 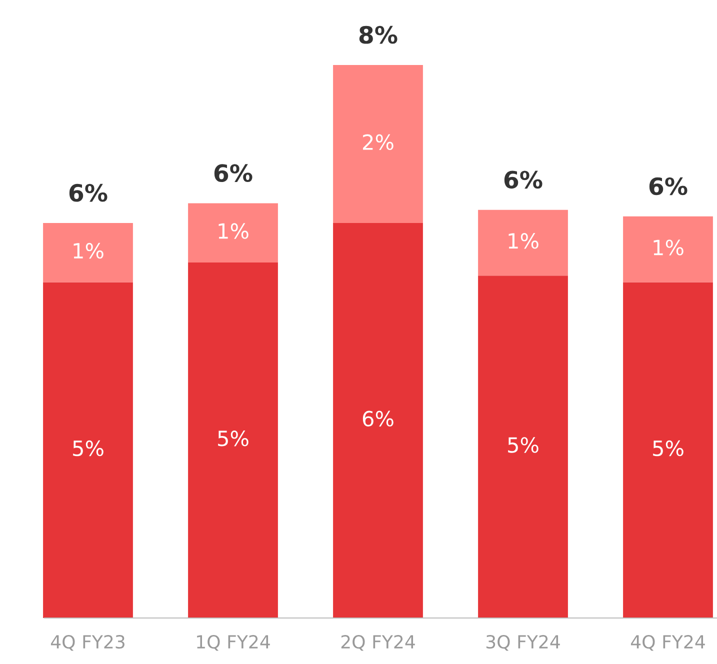 What do you see at coordinates (233, 642) in the screenshot?
I see `x-tick-label: 1Q FY24` at bounding box center [233, 642].